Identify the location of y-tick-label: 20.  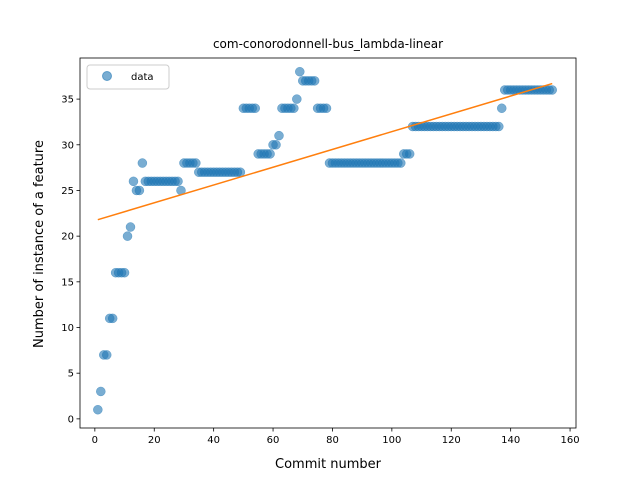
(67, 237).